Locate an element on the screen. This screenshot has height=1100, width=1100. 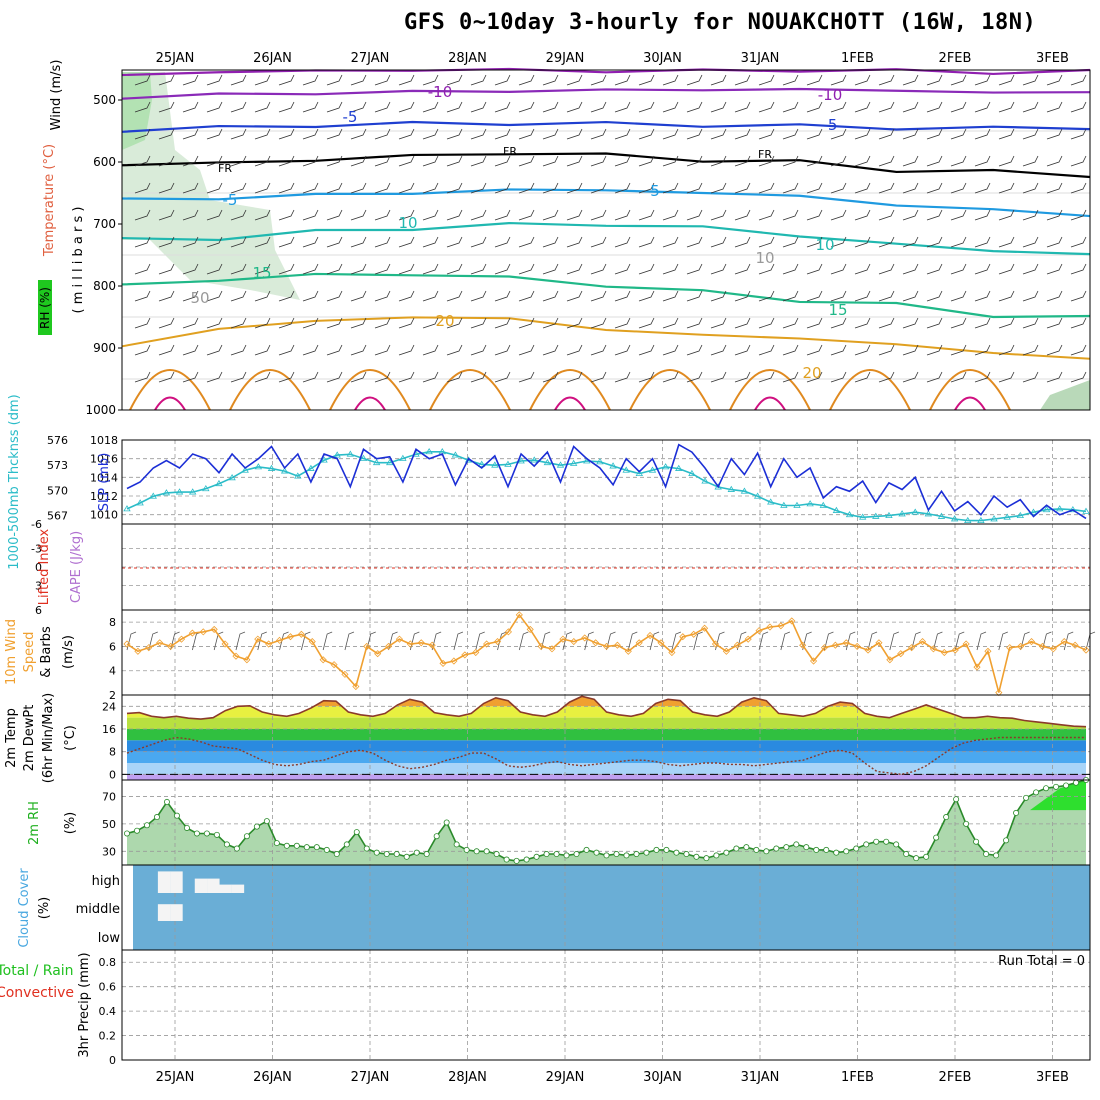
surface-isotherm is located at coordinates (270, 390).